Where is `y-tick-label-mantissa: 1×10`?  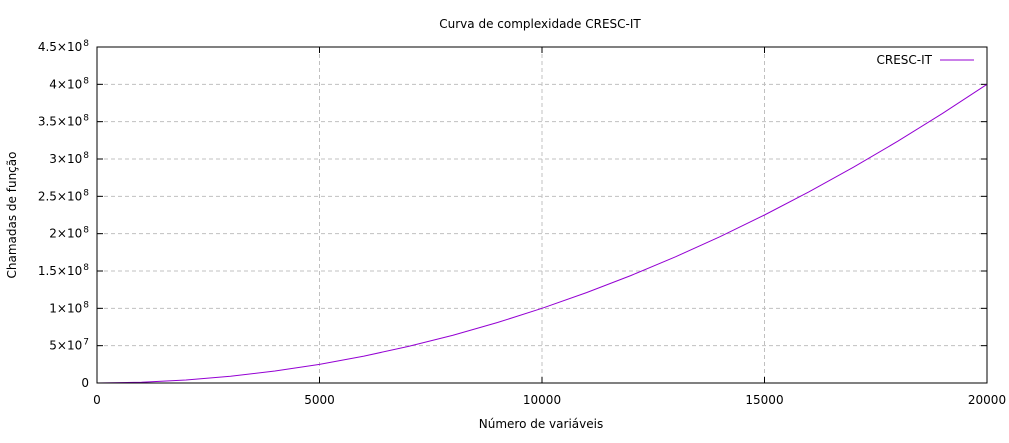
y-tick-label-mantissa: 1×10 is located at coordinates (65, 308).